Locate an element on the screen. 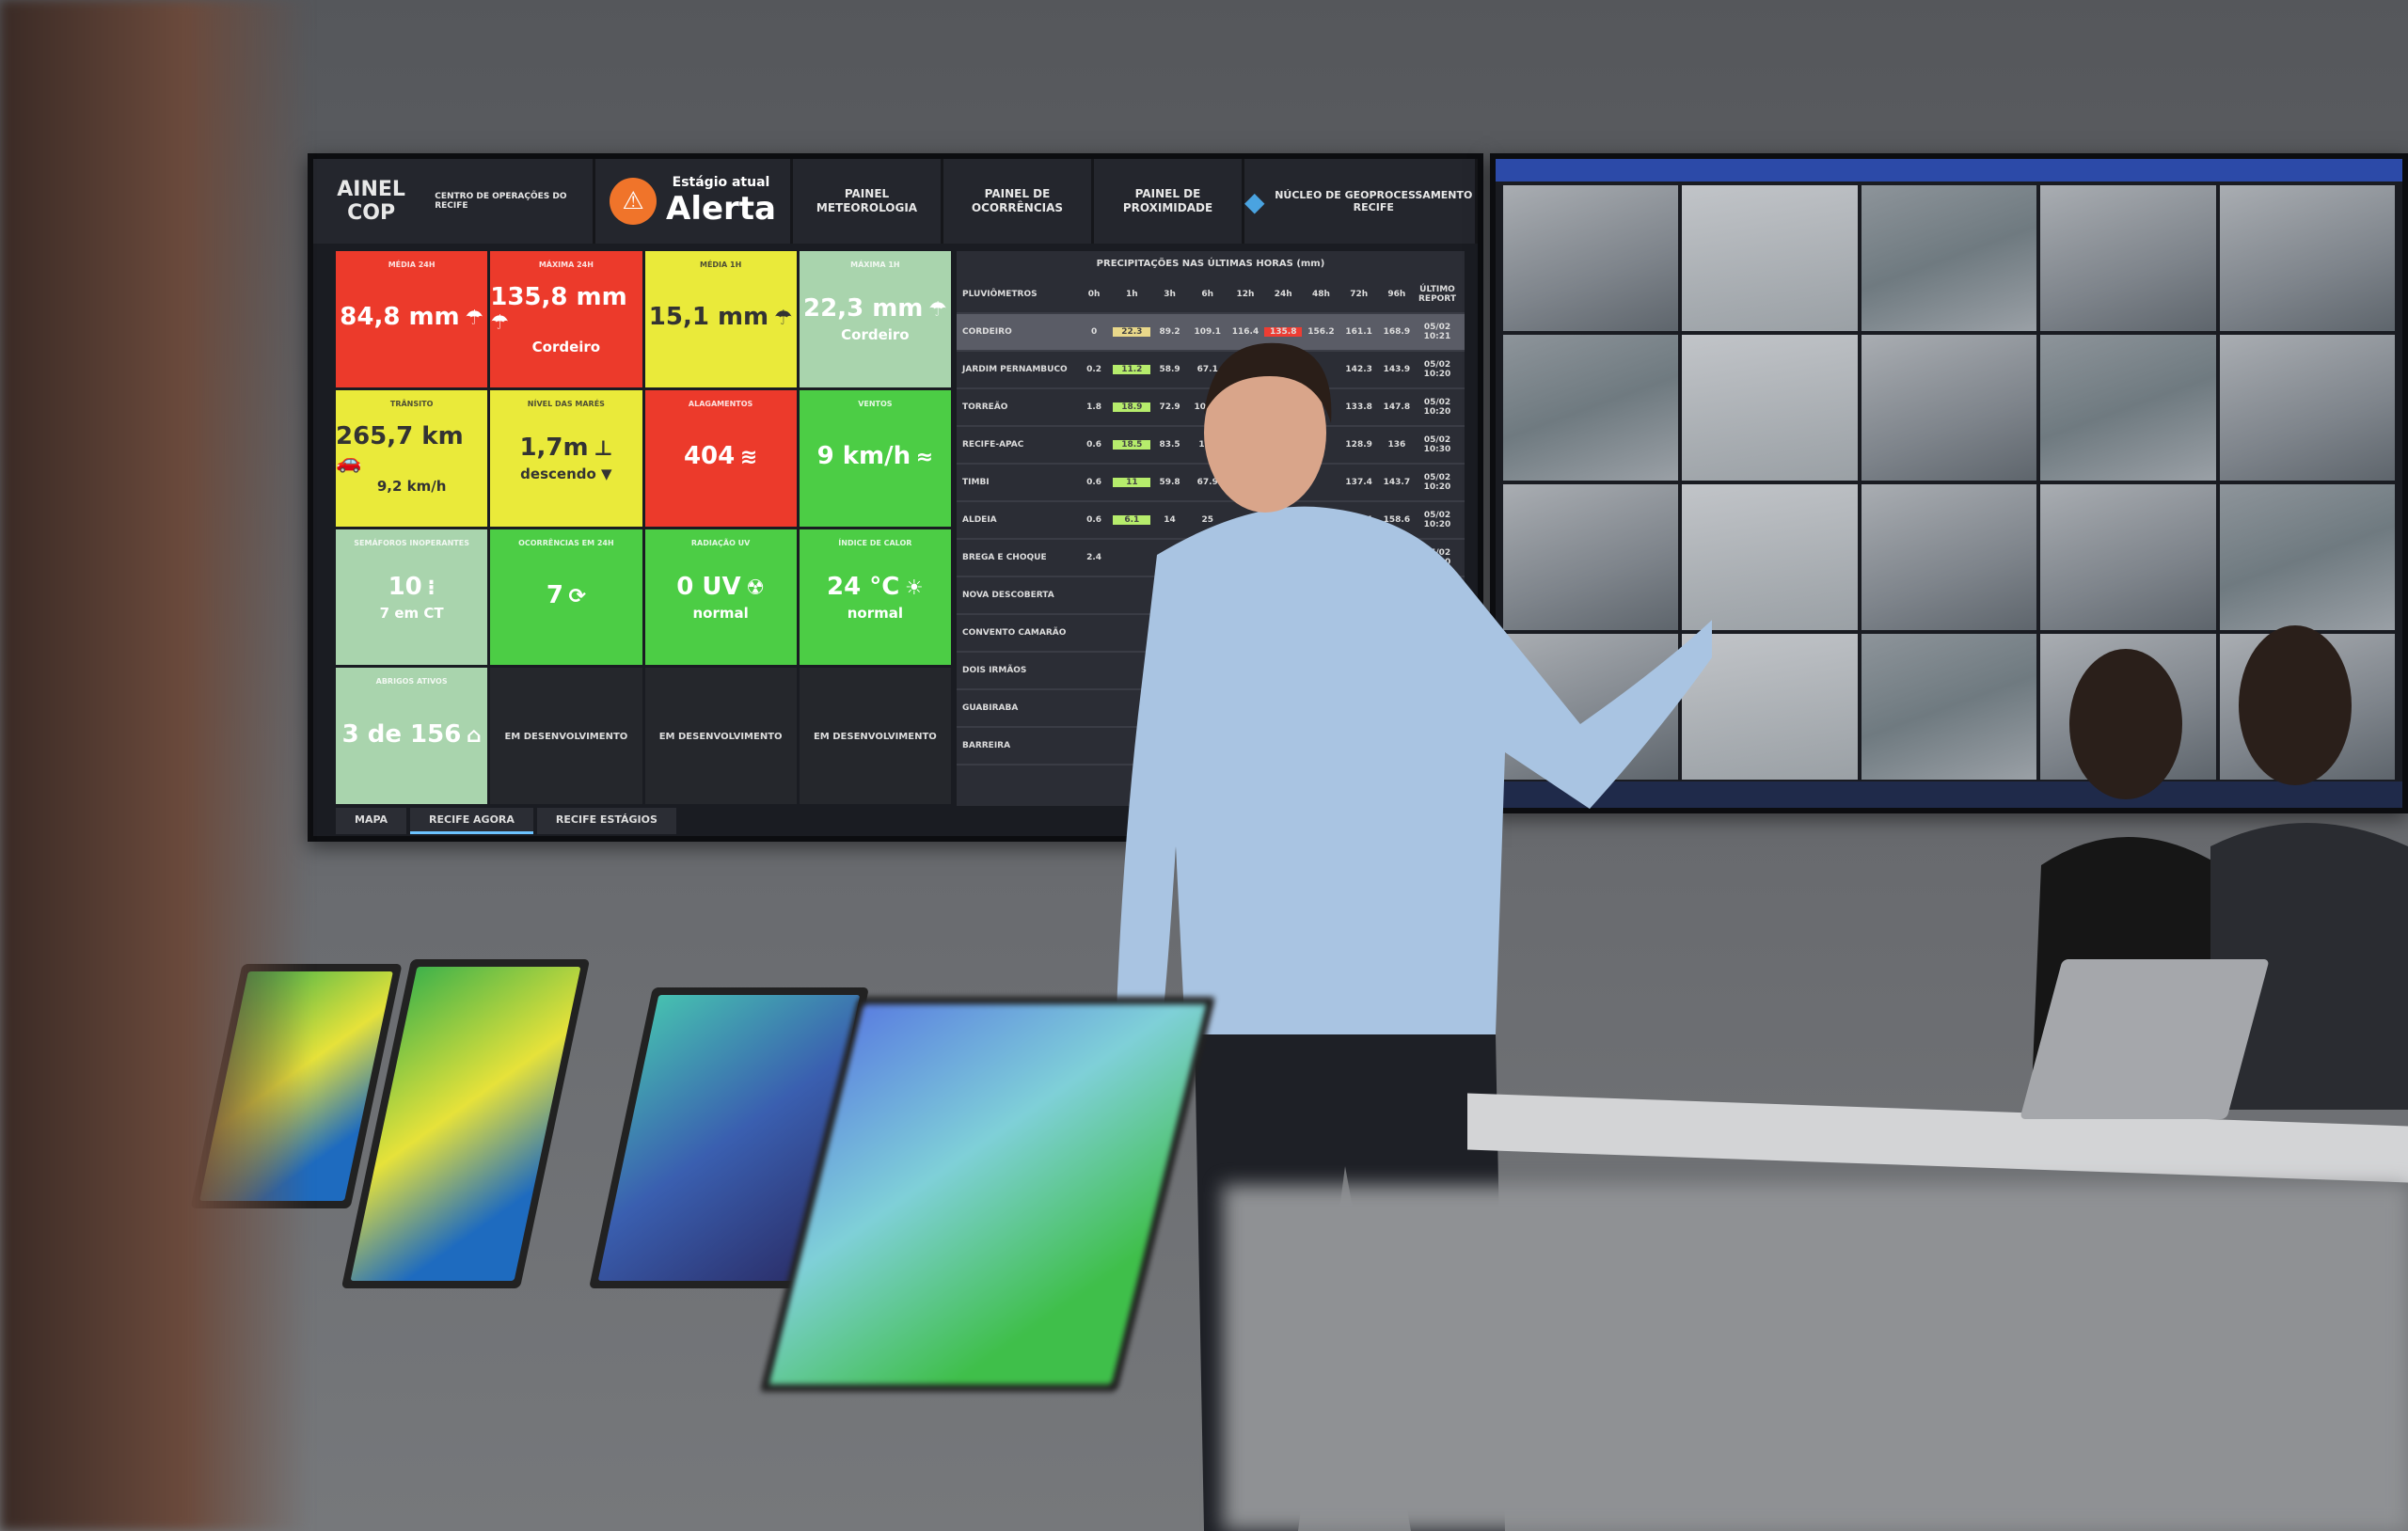  table-cell: 48h is located at coordinates (1320, 294).